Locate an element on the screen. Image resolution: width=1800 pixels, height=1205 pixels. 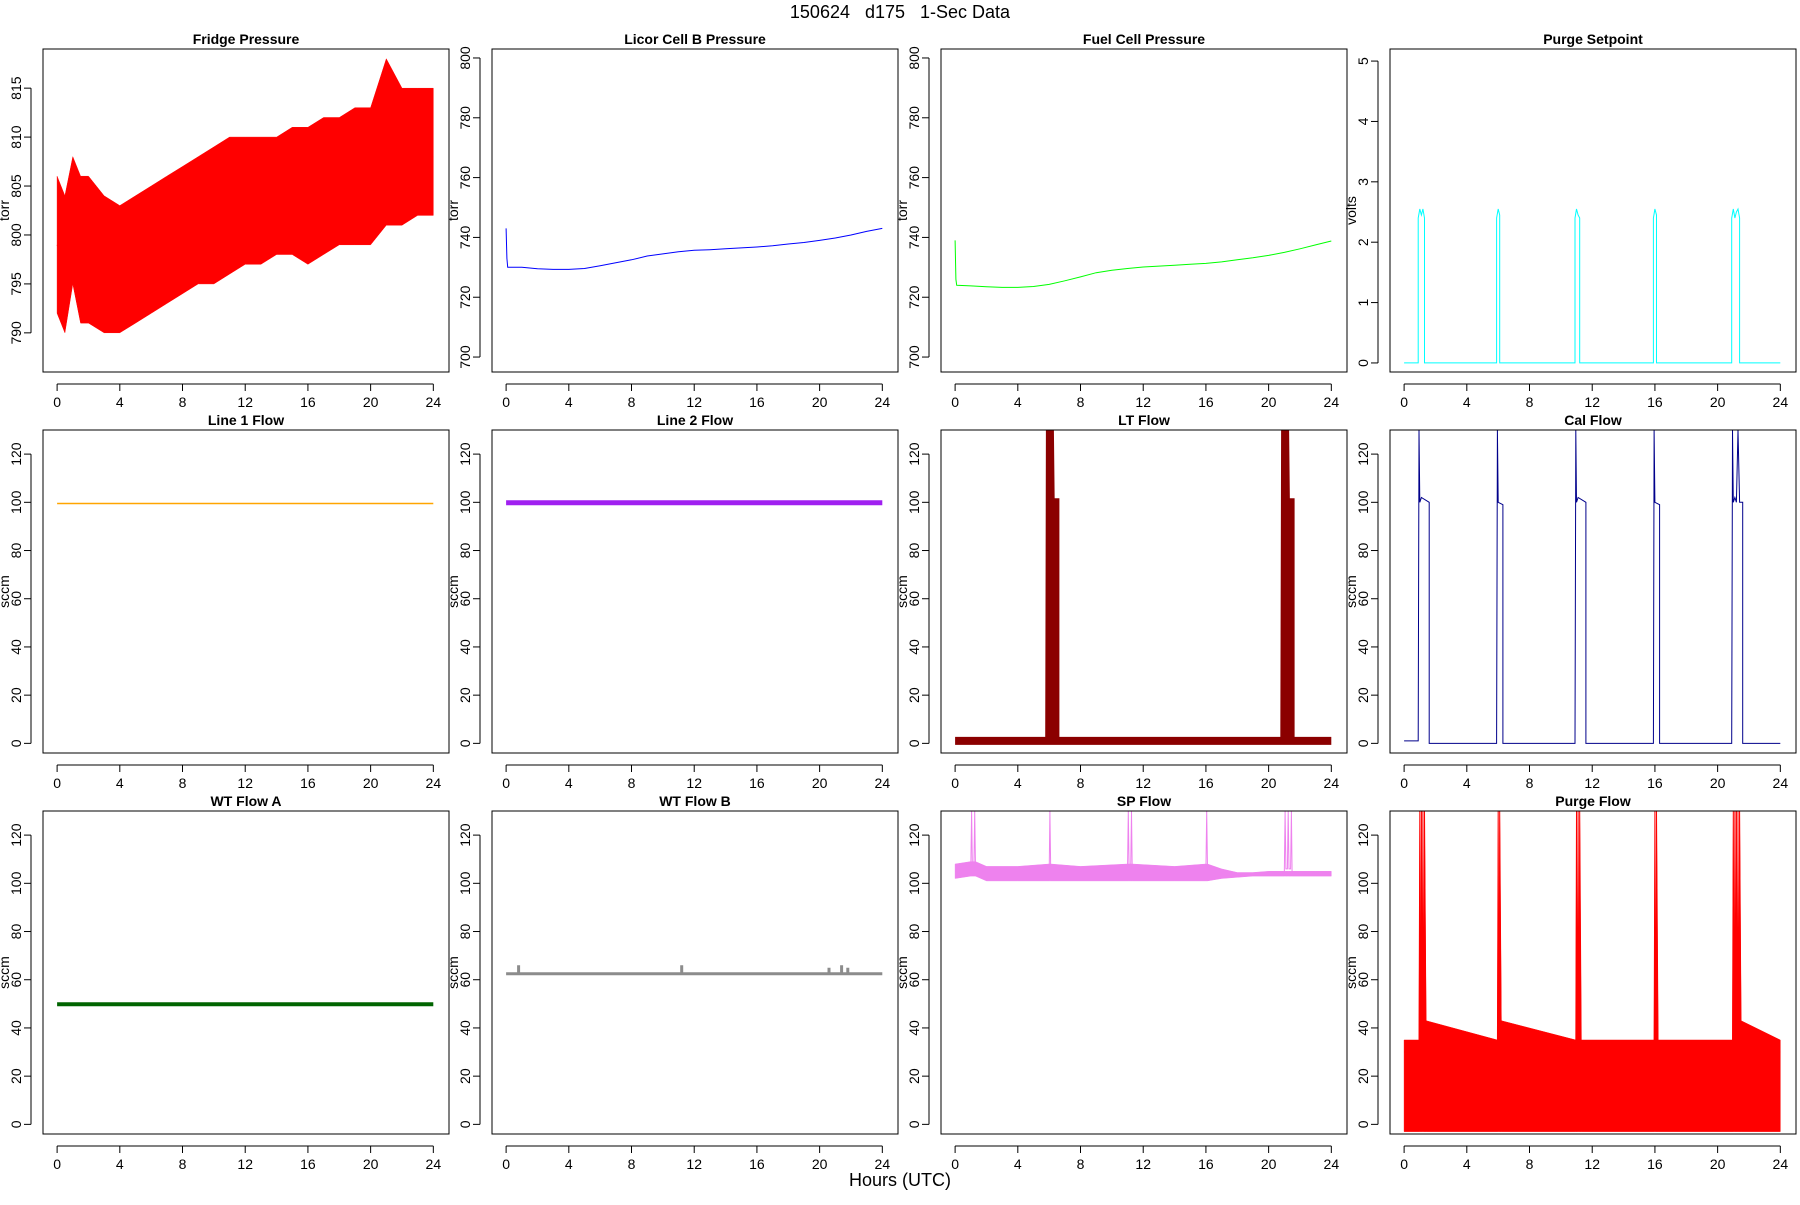
y-tick-label: 3 is located at coordinates (1363, 182).